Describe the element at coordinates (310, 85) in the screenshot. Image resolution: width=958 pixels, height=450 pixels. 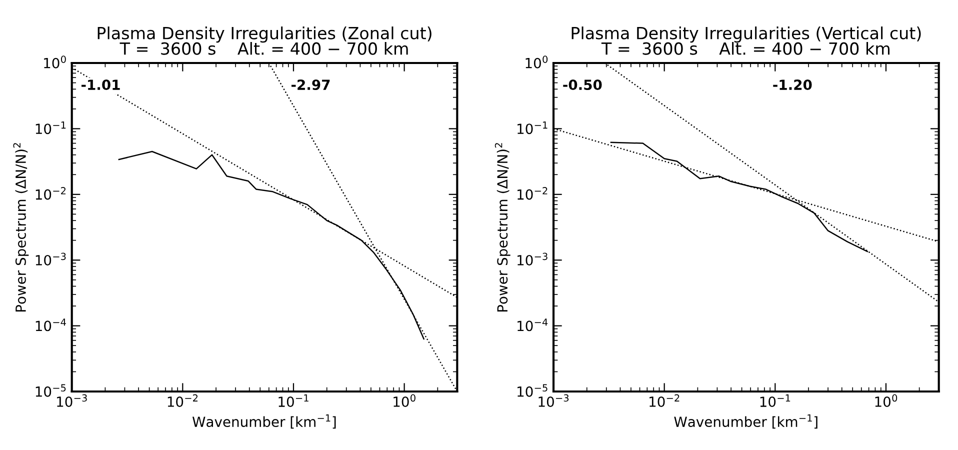
I see `annotation: -2.97` at that location.